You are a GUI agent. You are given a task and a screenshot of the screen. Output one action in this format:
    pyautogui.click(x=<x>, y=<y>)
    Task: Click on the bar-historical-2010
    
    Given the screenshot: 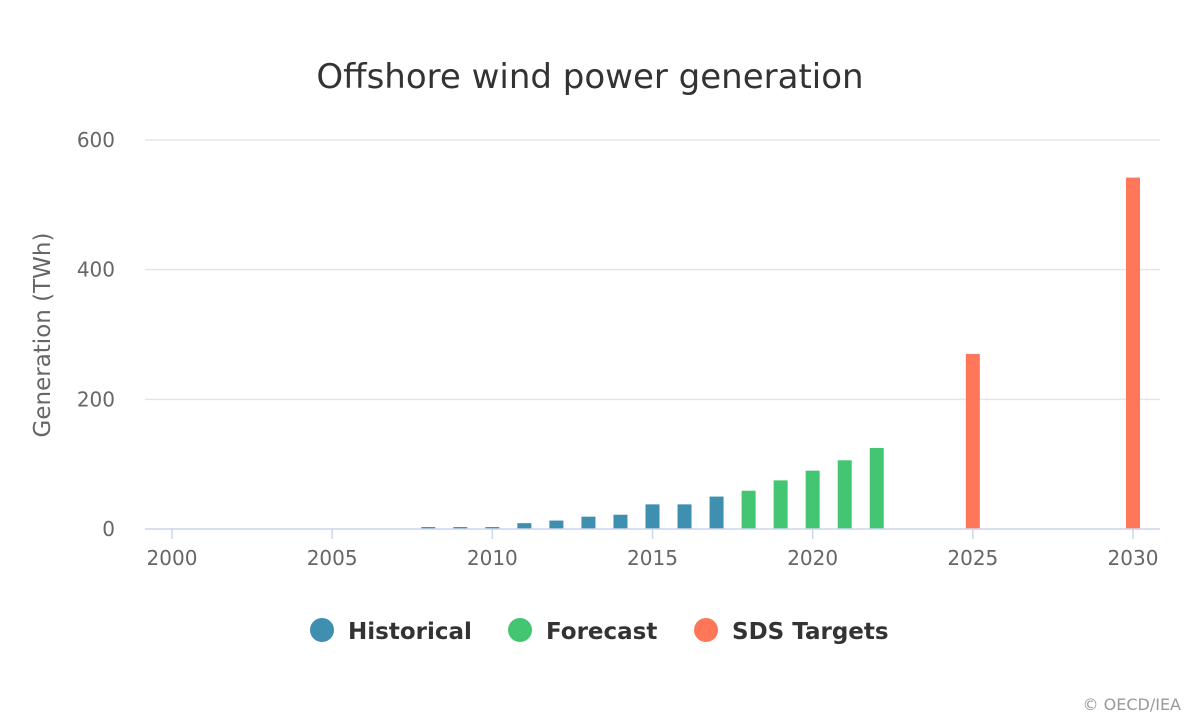 What is the action you would take?
    pyautogui.click(x=492, y=528)
    